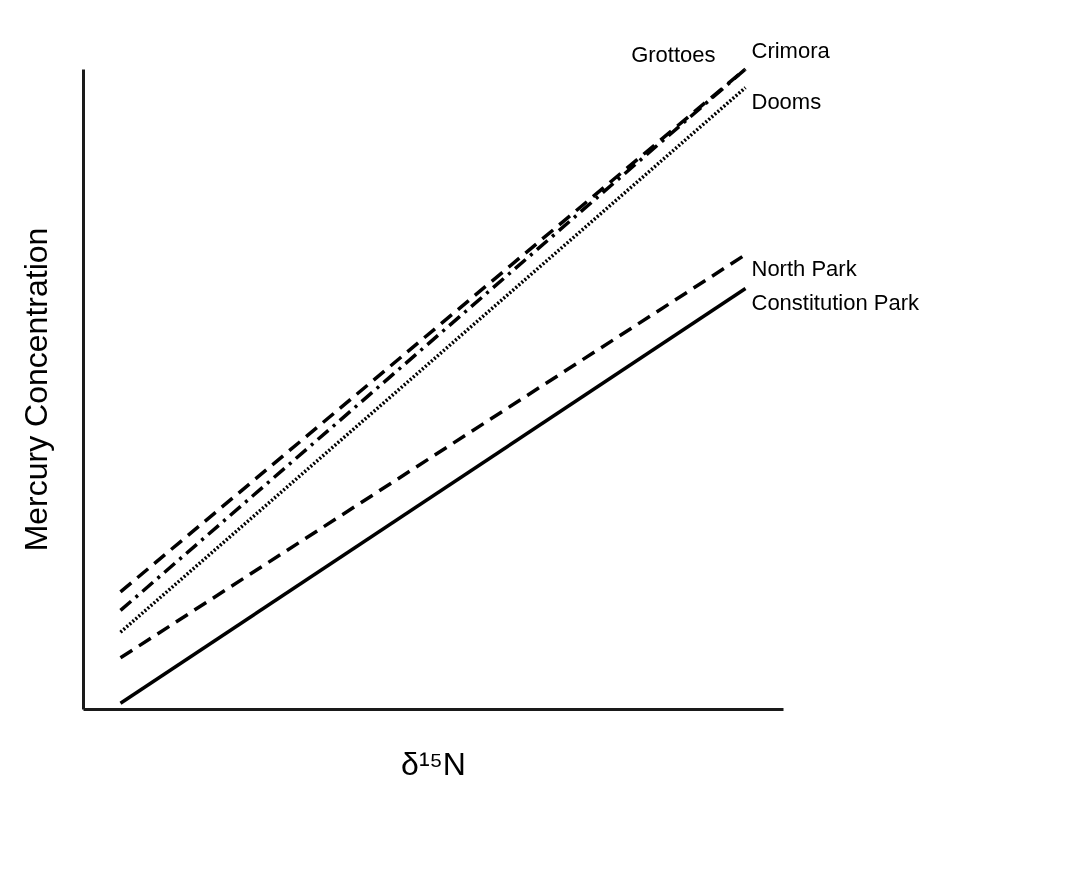 Image resolution: width=1091 pixels, height=895 pixels. Describe the element at coordinates (35, 389) in the screenshot. I see `y-axis-title: Mercury Concentration` at that location.